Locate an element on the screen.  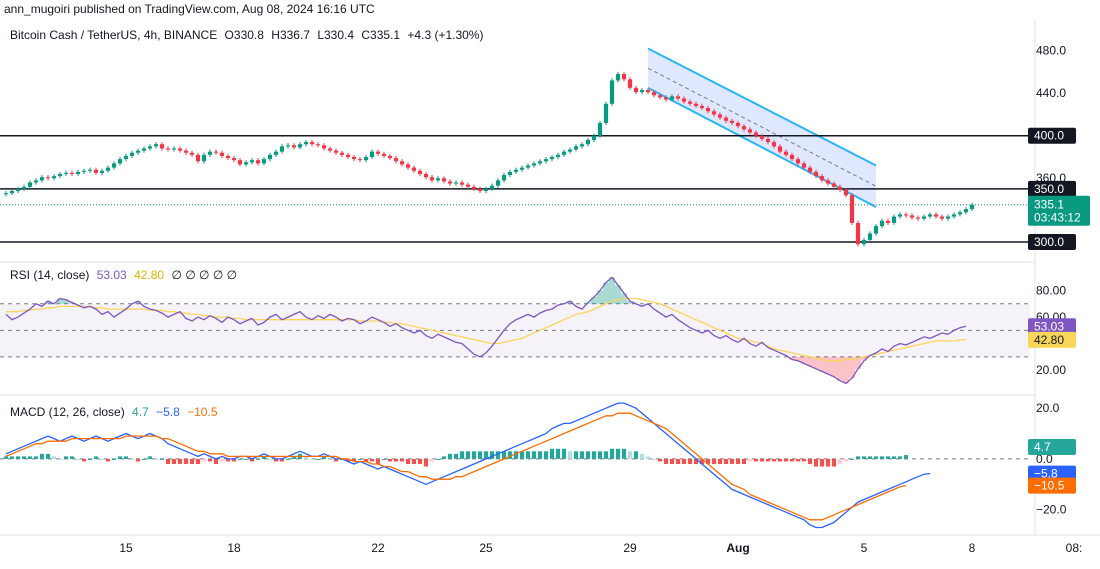
macd-tick: −20.0 is located at coordinates (1051, 510).